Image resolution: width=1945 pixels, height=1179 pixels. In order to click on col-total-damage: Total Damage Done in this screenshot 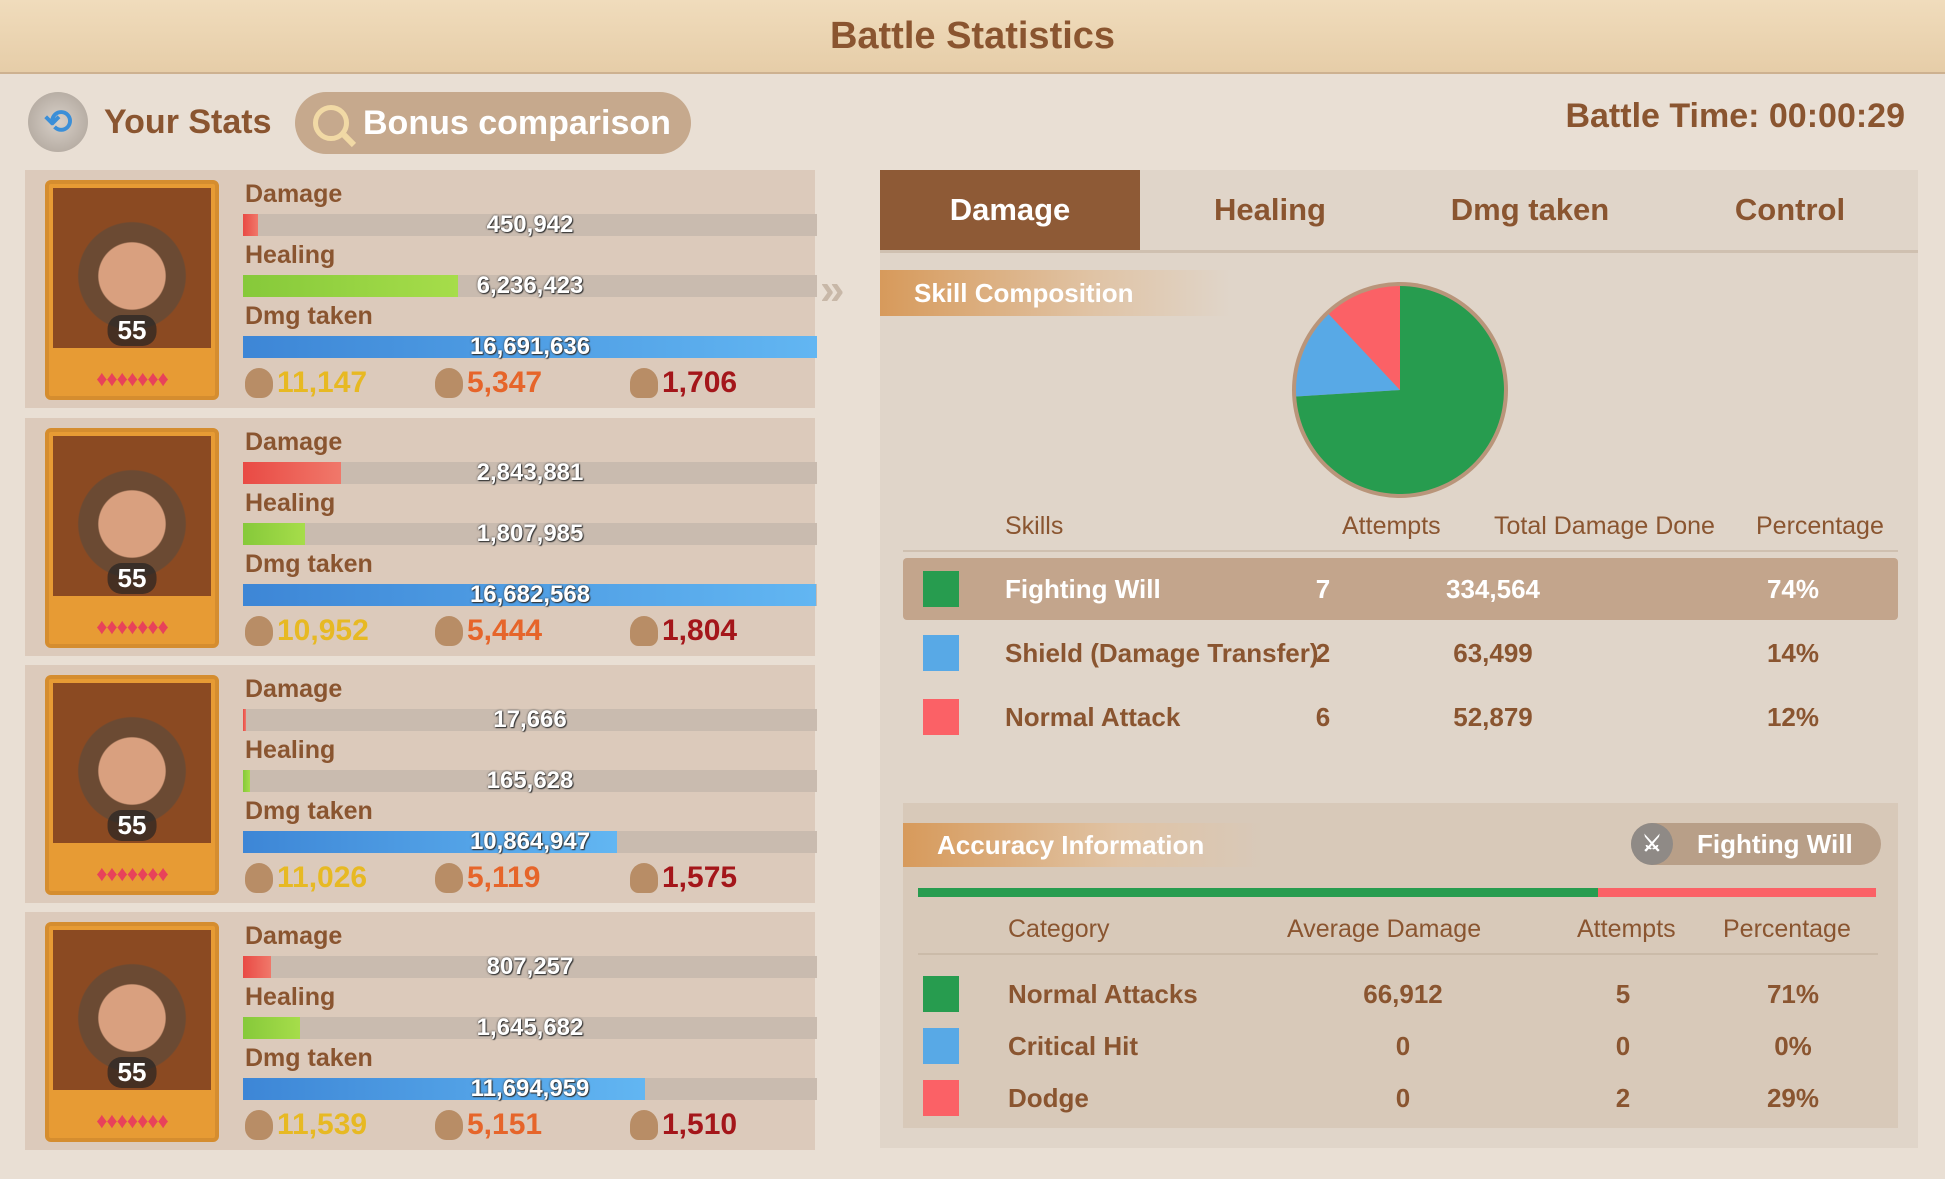, I will do `click(1604, 526)`.